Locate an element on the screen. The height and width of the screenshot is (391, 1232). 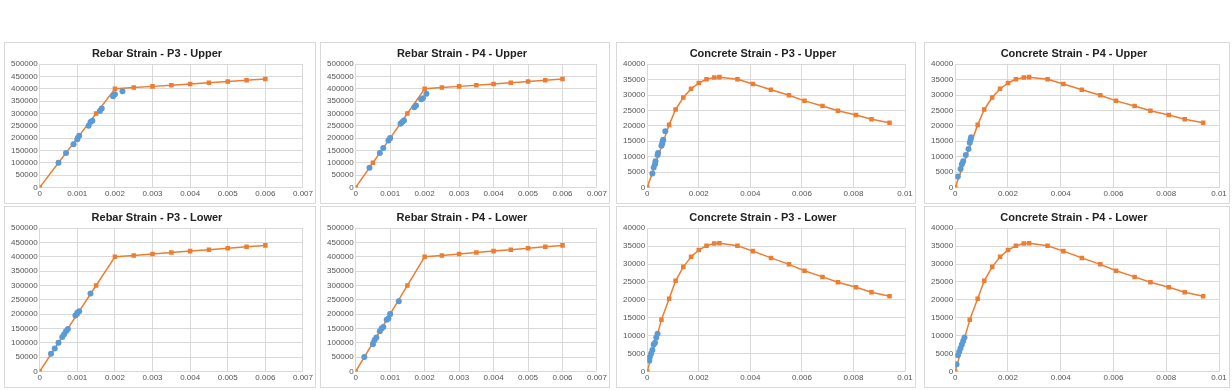
chart-title: Rebar Strain - P4 - Upper is located at coordinates (462, 52).